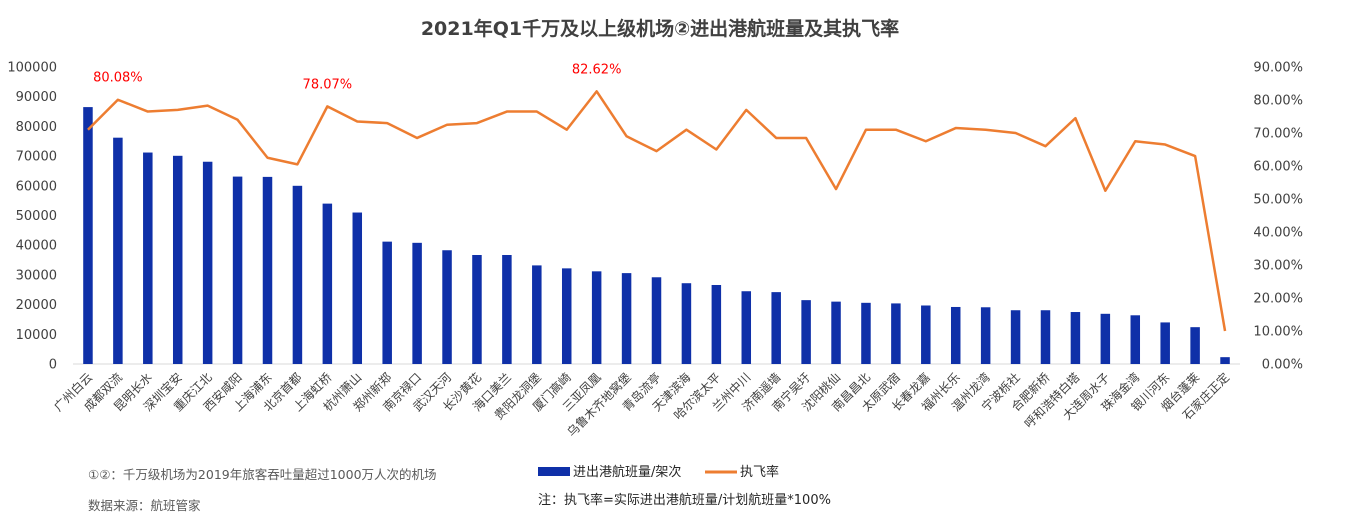 This screenshot has height=531, width=1347. I want to click on left-axis-tick-label: 60000, so click(36, 186).